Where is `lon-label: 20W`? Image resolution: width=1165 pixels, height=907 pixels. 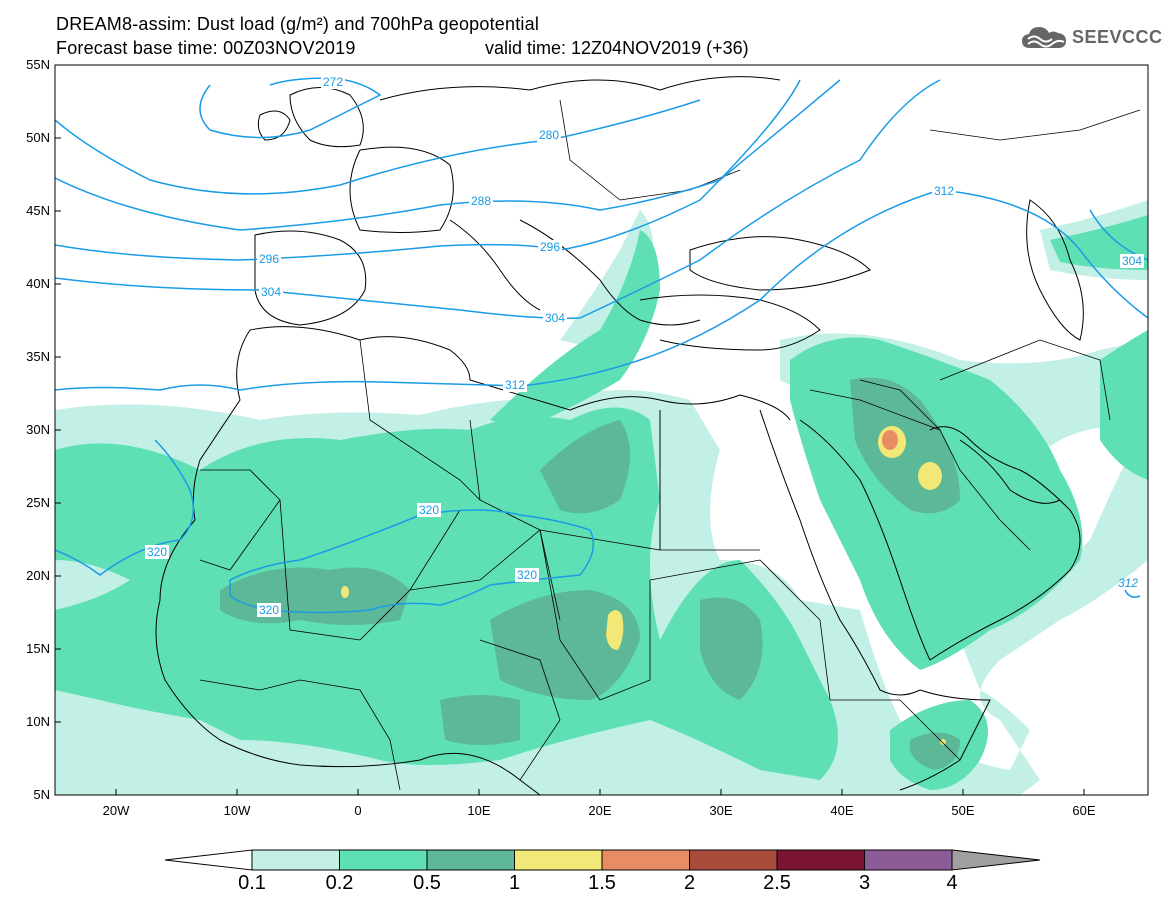 lon-label: 20W is located at coordinates (116, 810).